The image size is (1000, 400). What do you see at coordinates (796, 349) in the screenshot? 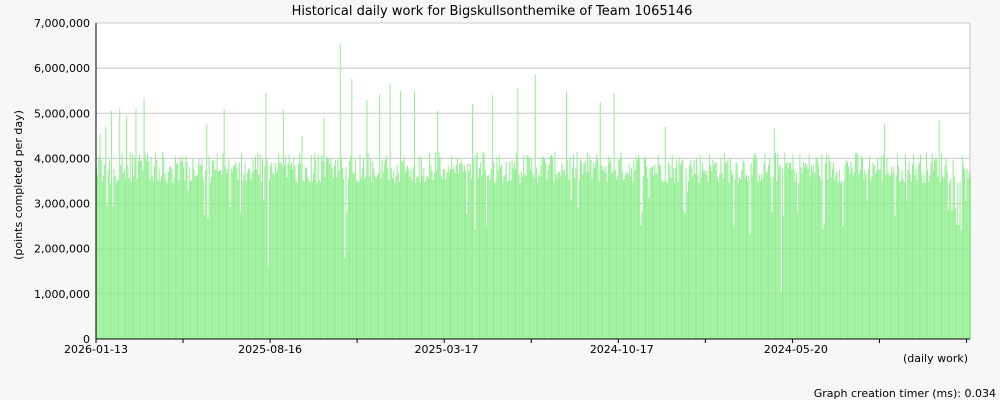
I see `x-tick-label: 2024-05-20` at bounding box center [796, 349].